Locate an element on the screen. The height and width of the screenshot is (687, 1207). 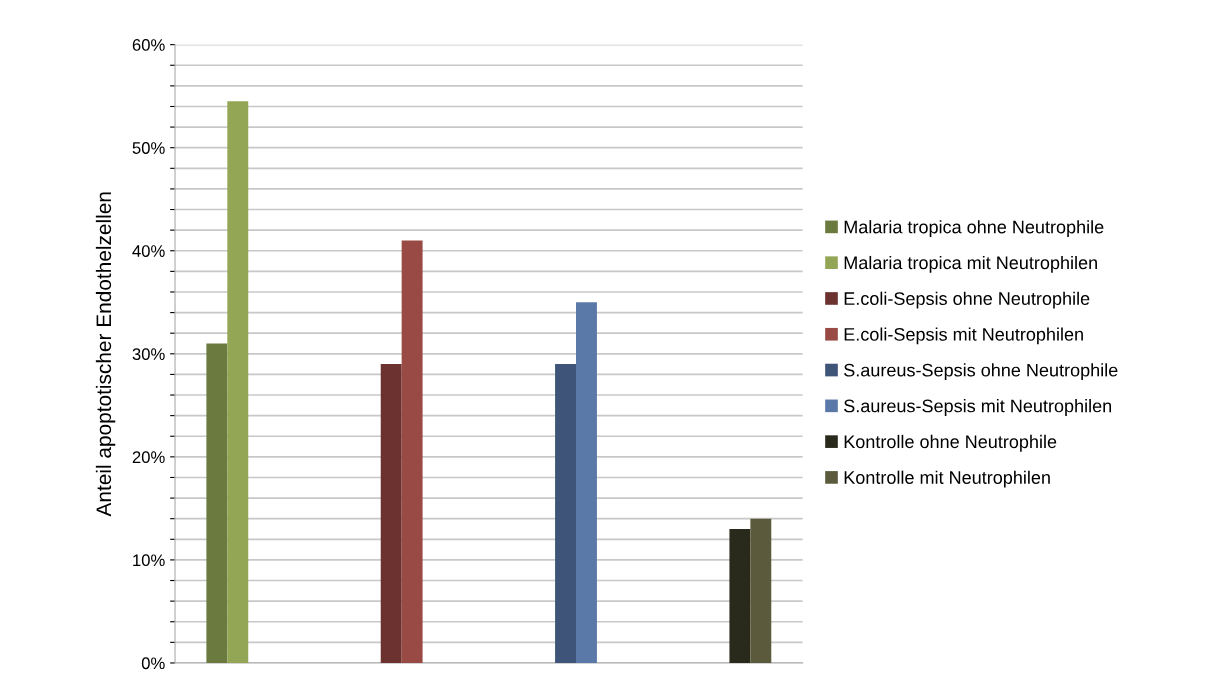
legend-label: Malaria tropica ohne Neutrophile is located at coordinates (974, 228).